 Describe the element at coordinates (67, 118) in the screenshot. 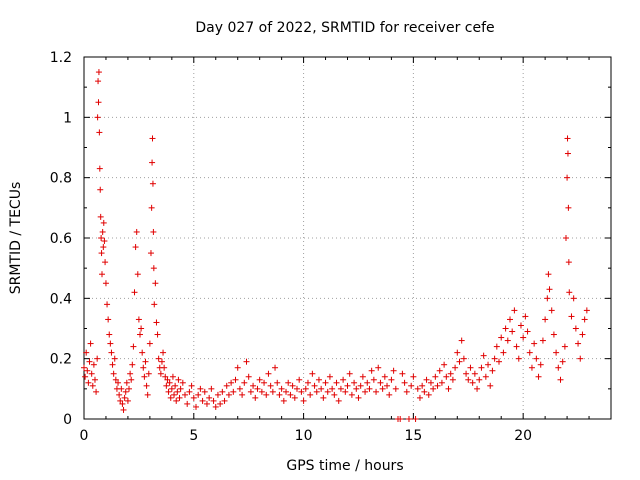

I see `y-tick-label: 1` at that location.